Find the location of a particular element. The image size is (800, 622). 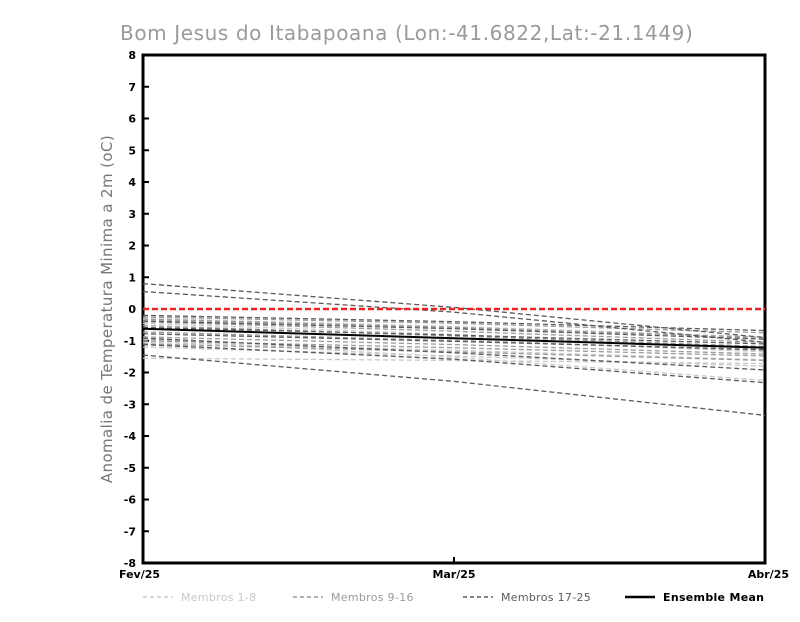

y-tick-label: -1 is located at coordinates (130, 341).